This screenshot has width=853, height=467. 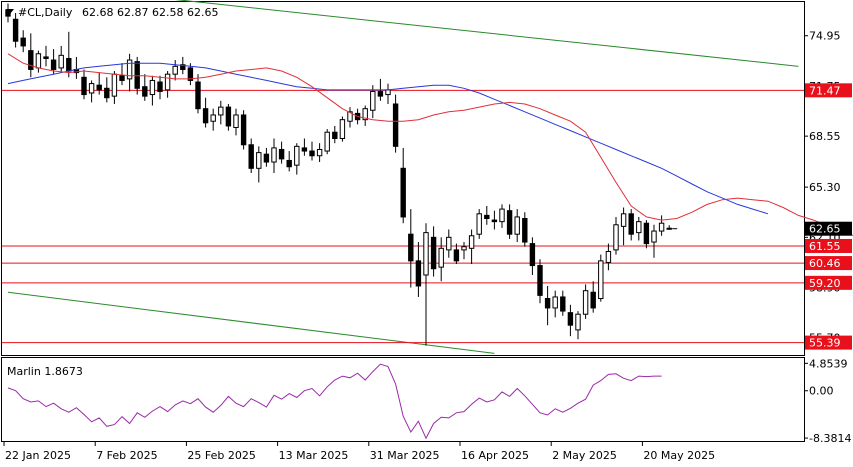 I want to click on oscillator-line, so click(x=334, y=401).